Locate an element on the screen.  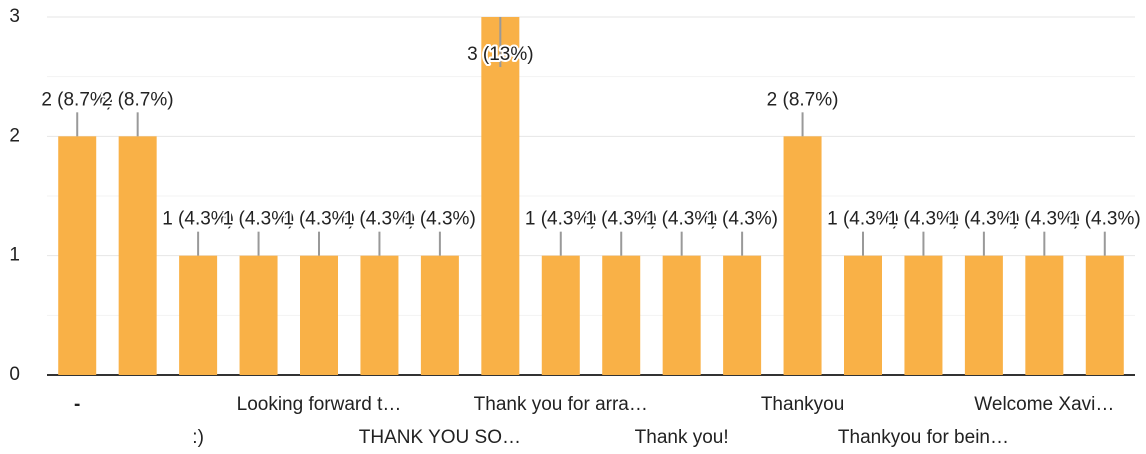
x-tick-label: Thank you! is located at coordinates (682, 437).